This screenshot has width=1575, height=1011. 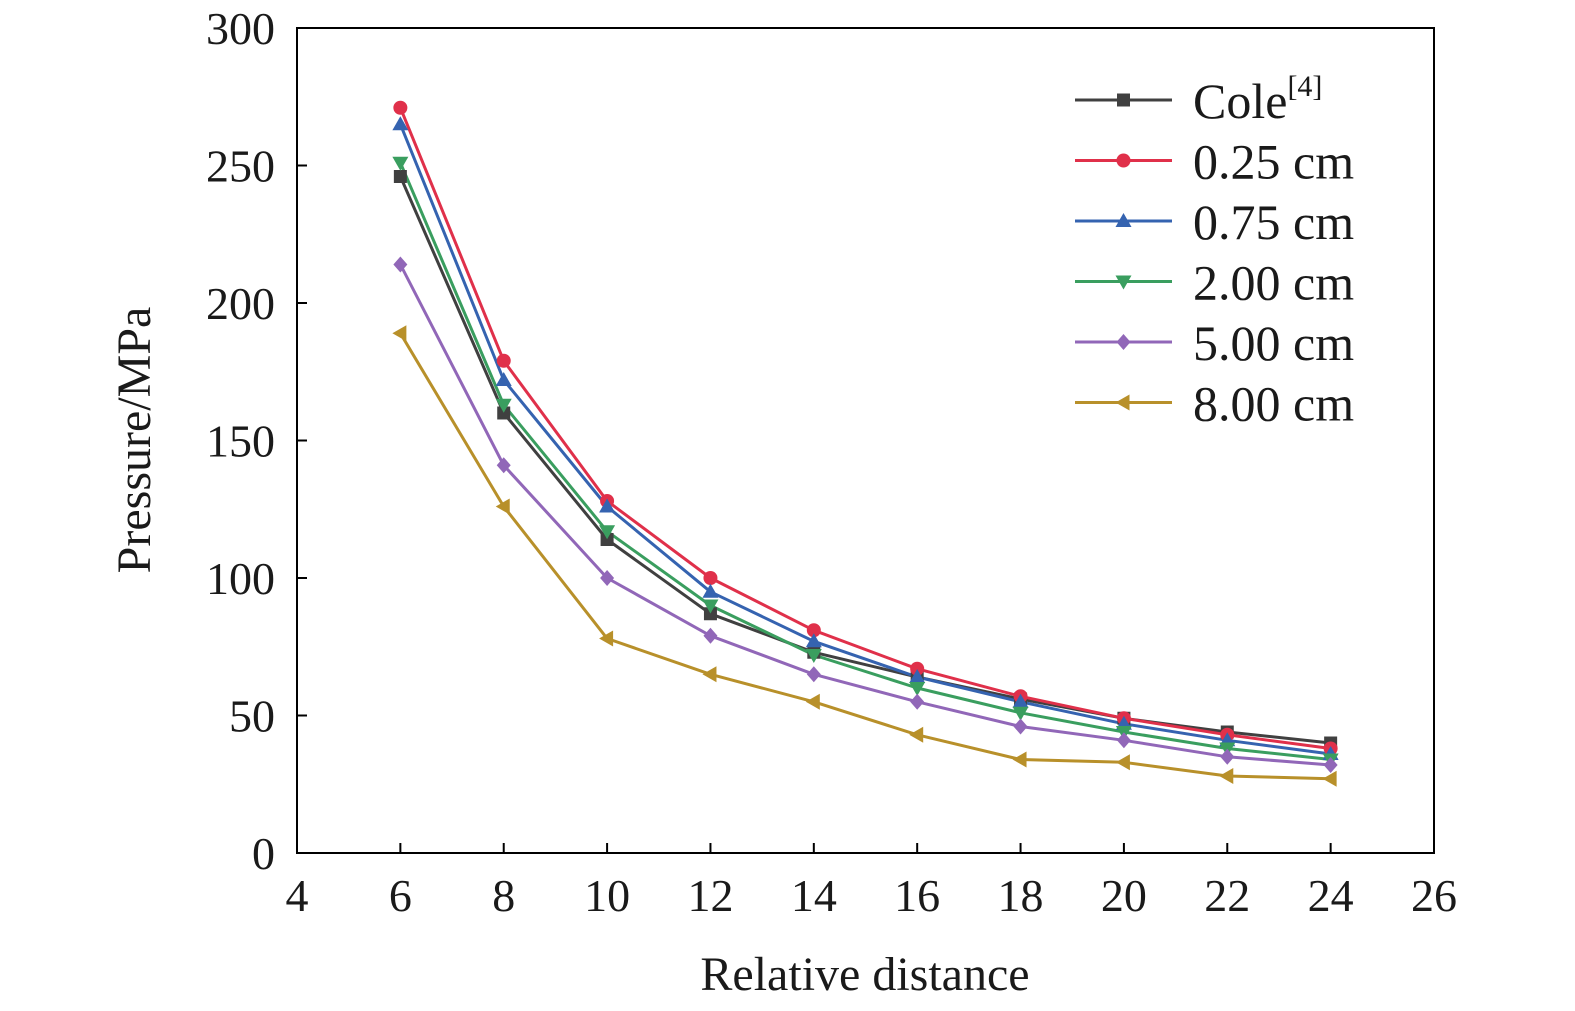 What do you see at coordinates (503, 895) in the screenshot?
I see `x-tick-label: 8` at bounding box center [503, 895].